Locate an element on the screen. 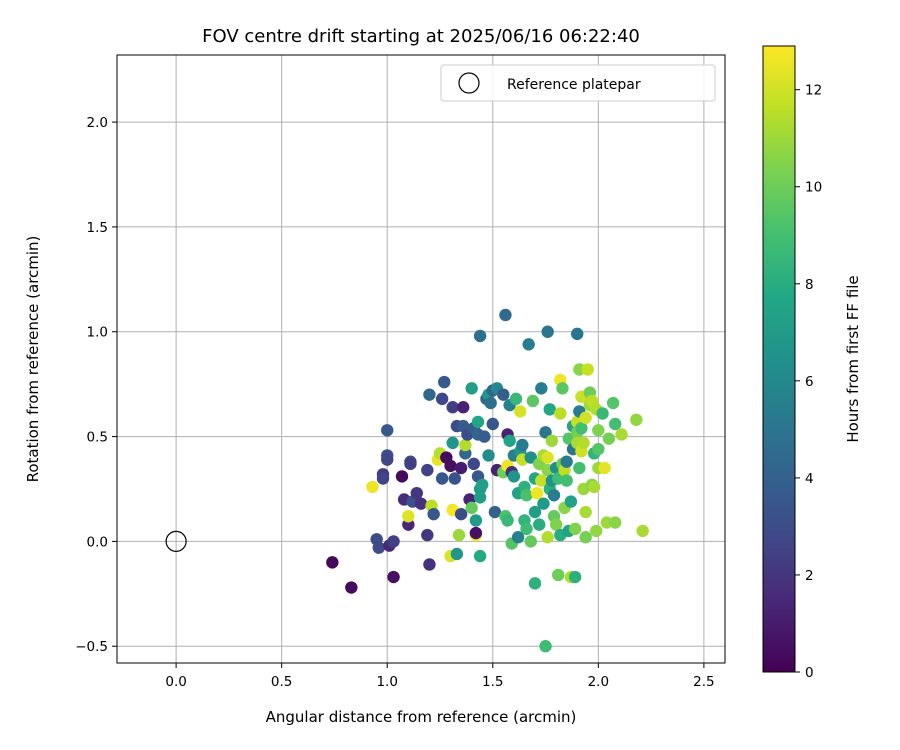 The image size is (900, 750). reference-marker-group is located at coordinates (176, 541).